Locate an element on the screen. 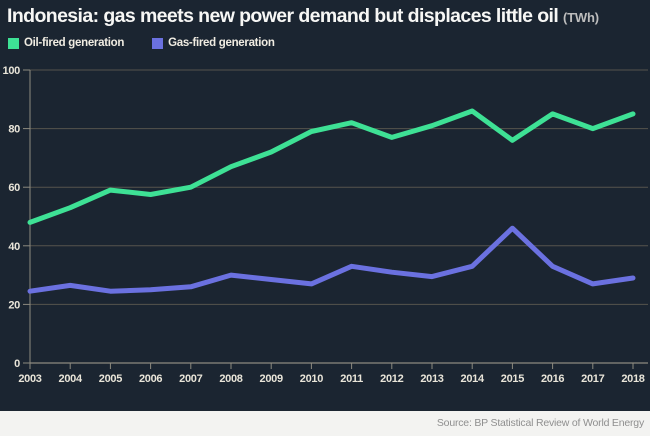 This screenshot has width=650, height=436. x-tick-label: 2011 is located at coordinates (351, 379).